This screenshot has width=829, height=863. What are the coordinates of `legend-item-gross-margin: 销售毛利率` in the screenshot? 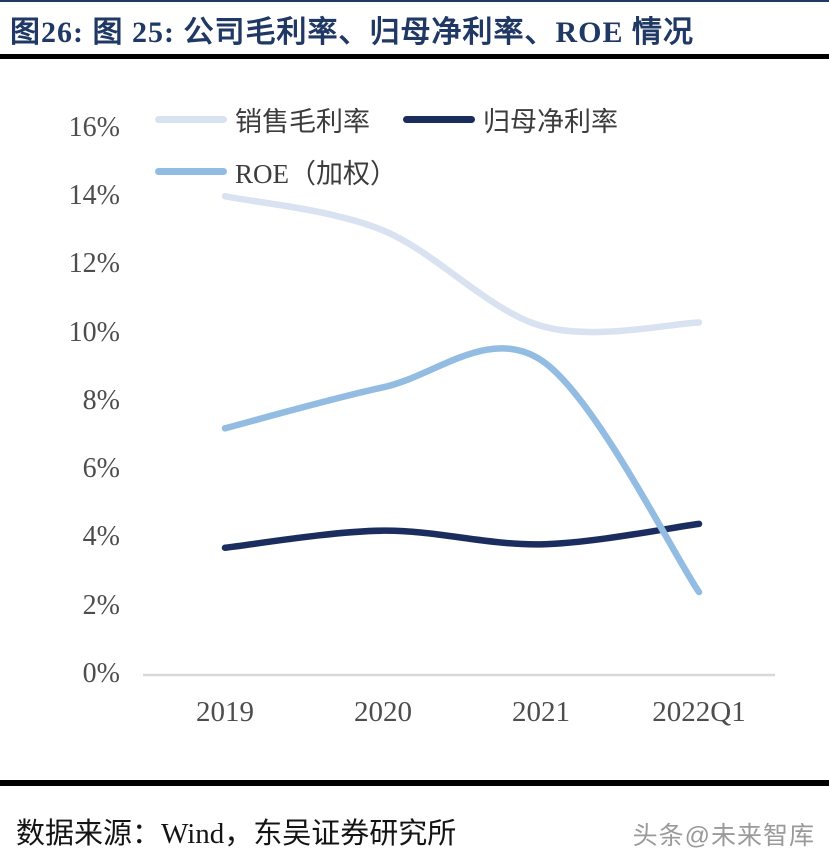 It's located at (262, 119).